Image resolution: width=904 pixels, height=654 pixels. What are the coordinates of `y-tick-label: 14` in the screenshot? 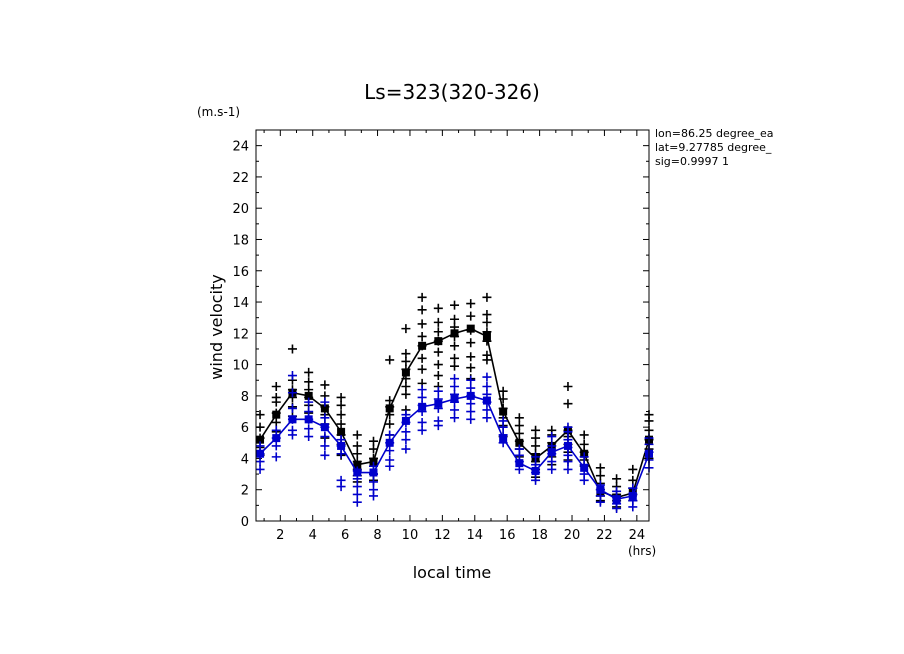 It's located at (240, 303).